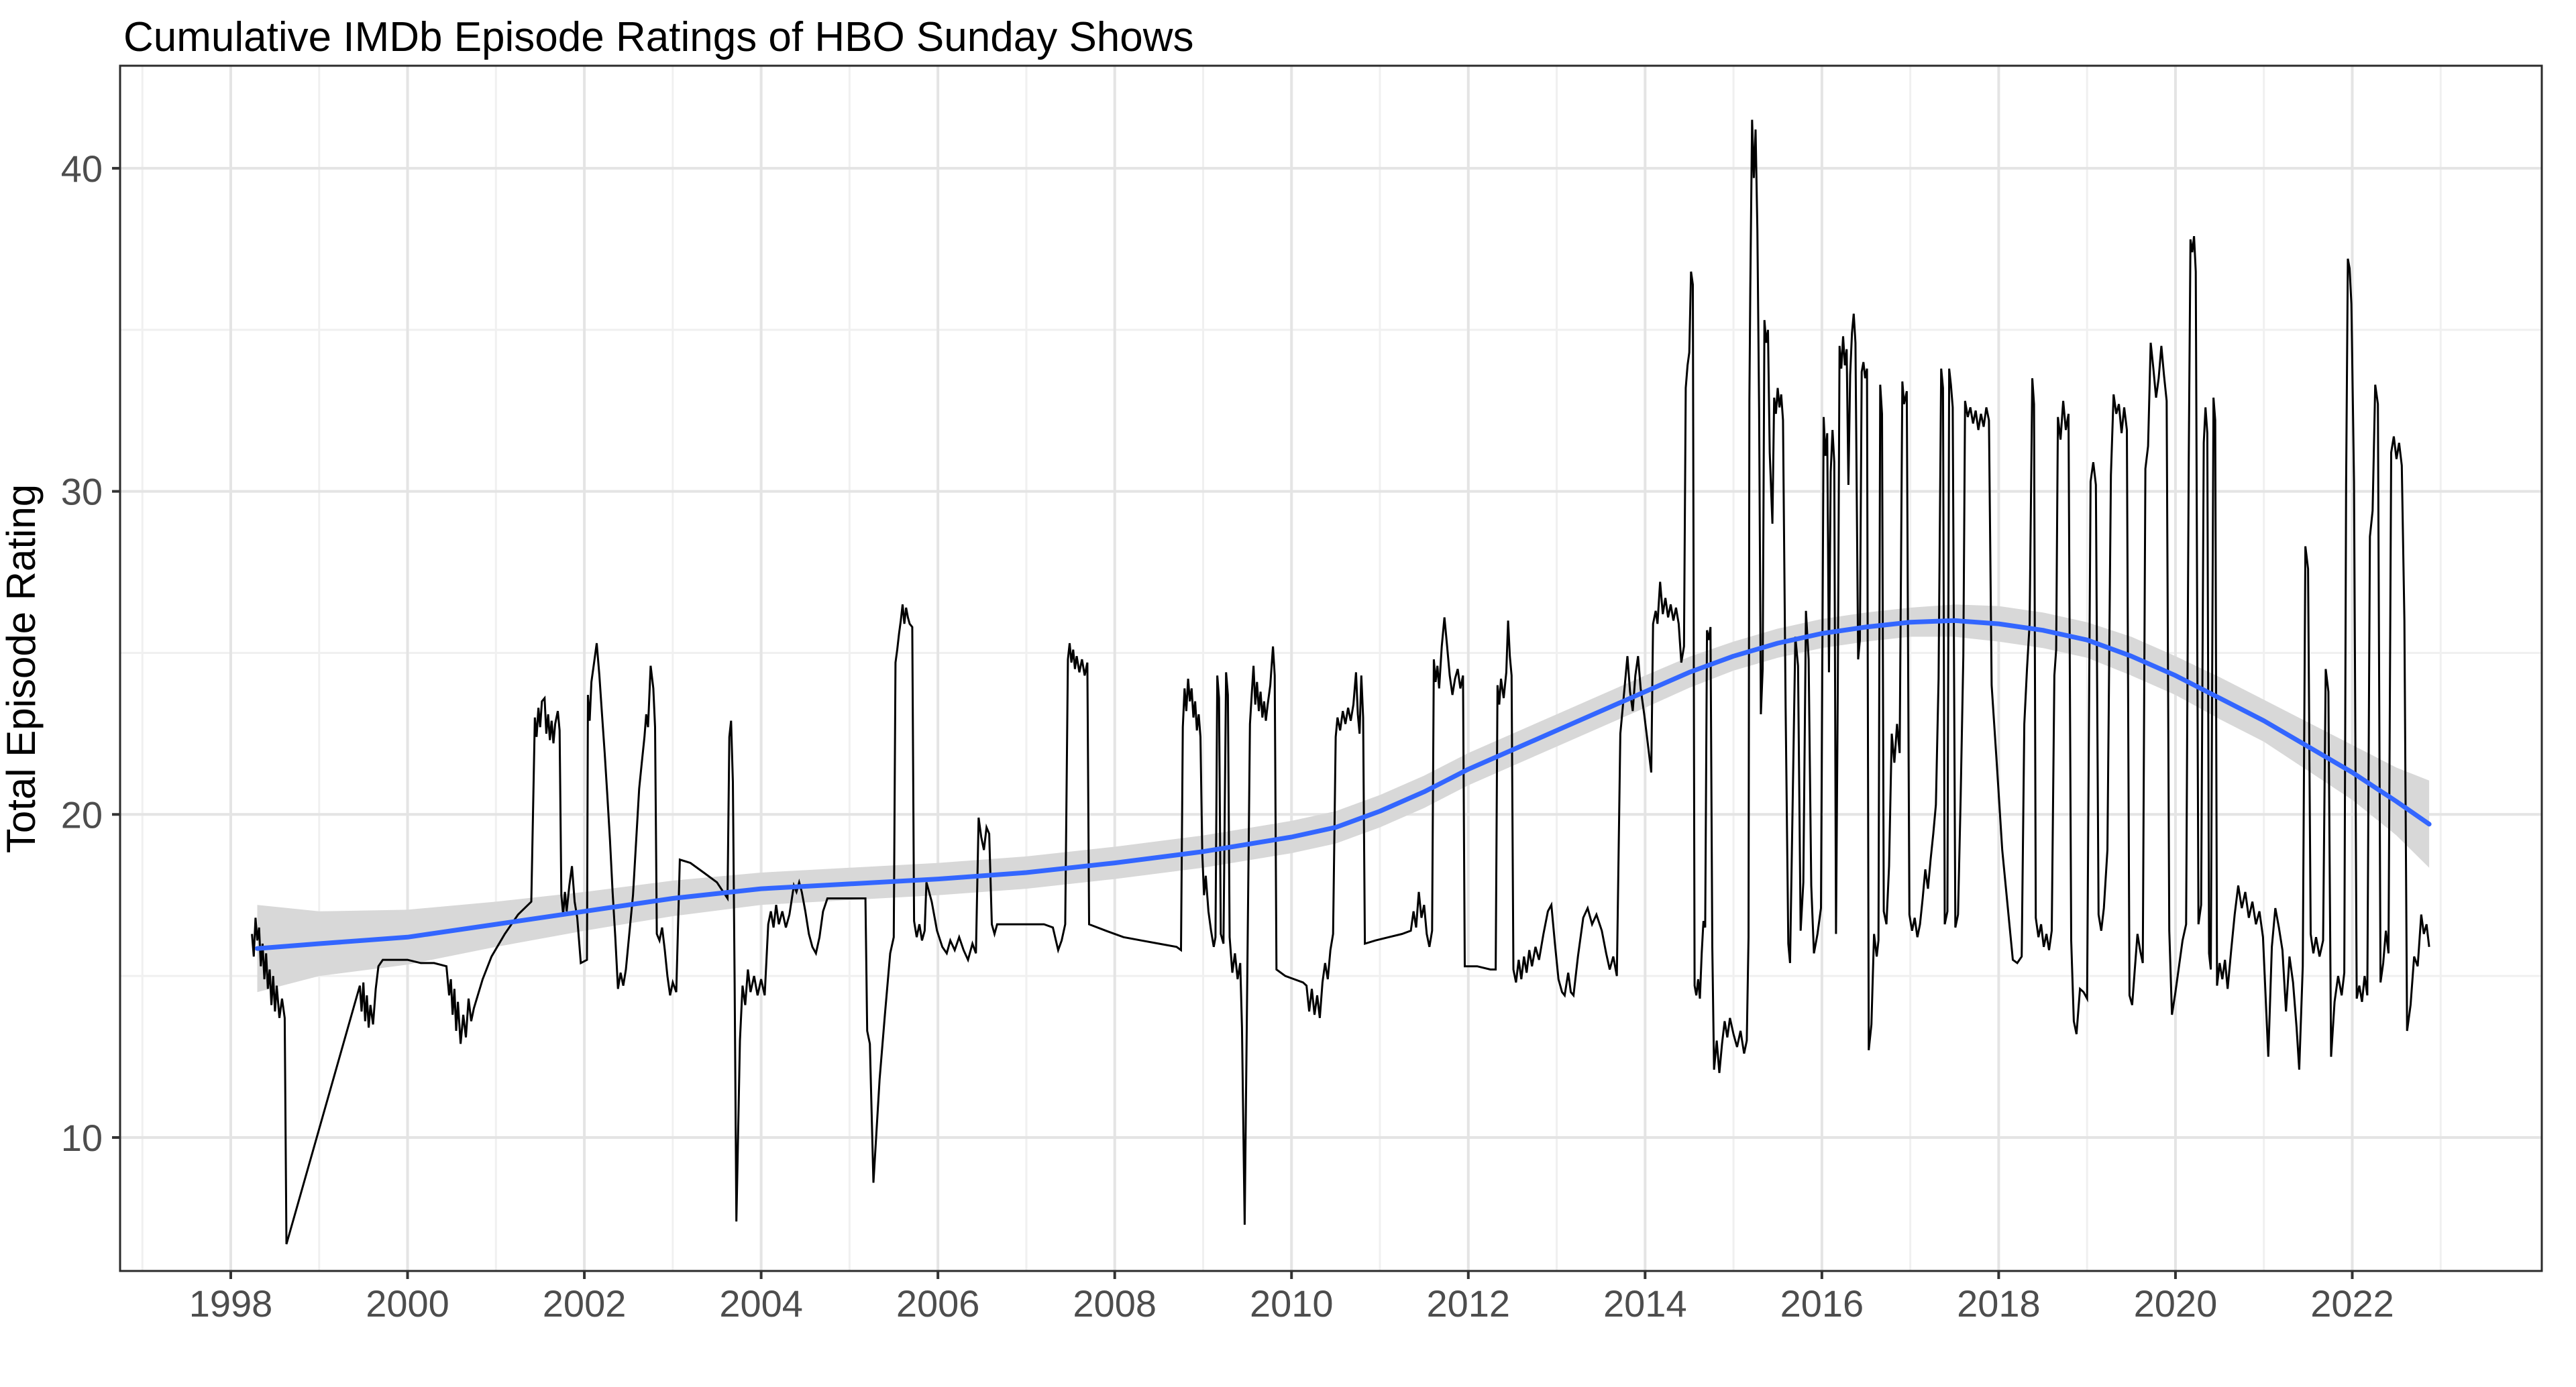  I want to click on x-tick-label: 2010, so click(1292, 1303).